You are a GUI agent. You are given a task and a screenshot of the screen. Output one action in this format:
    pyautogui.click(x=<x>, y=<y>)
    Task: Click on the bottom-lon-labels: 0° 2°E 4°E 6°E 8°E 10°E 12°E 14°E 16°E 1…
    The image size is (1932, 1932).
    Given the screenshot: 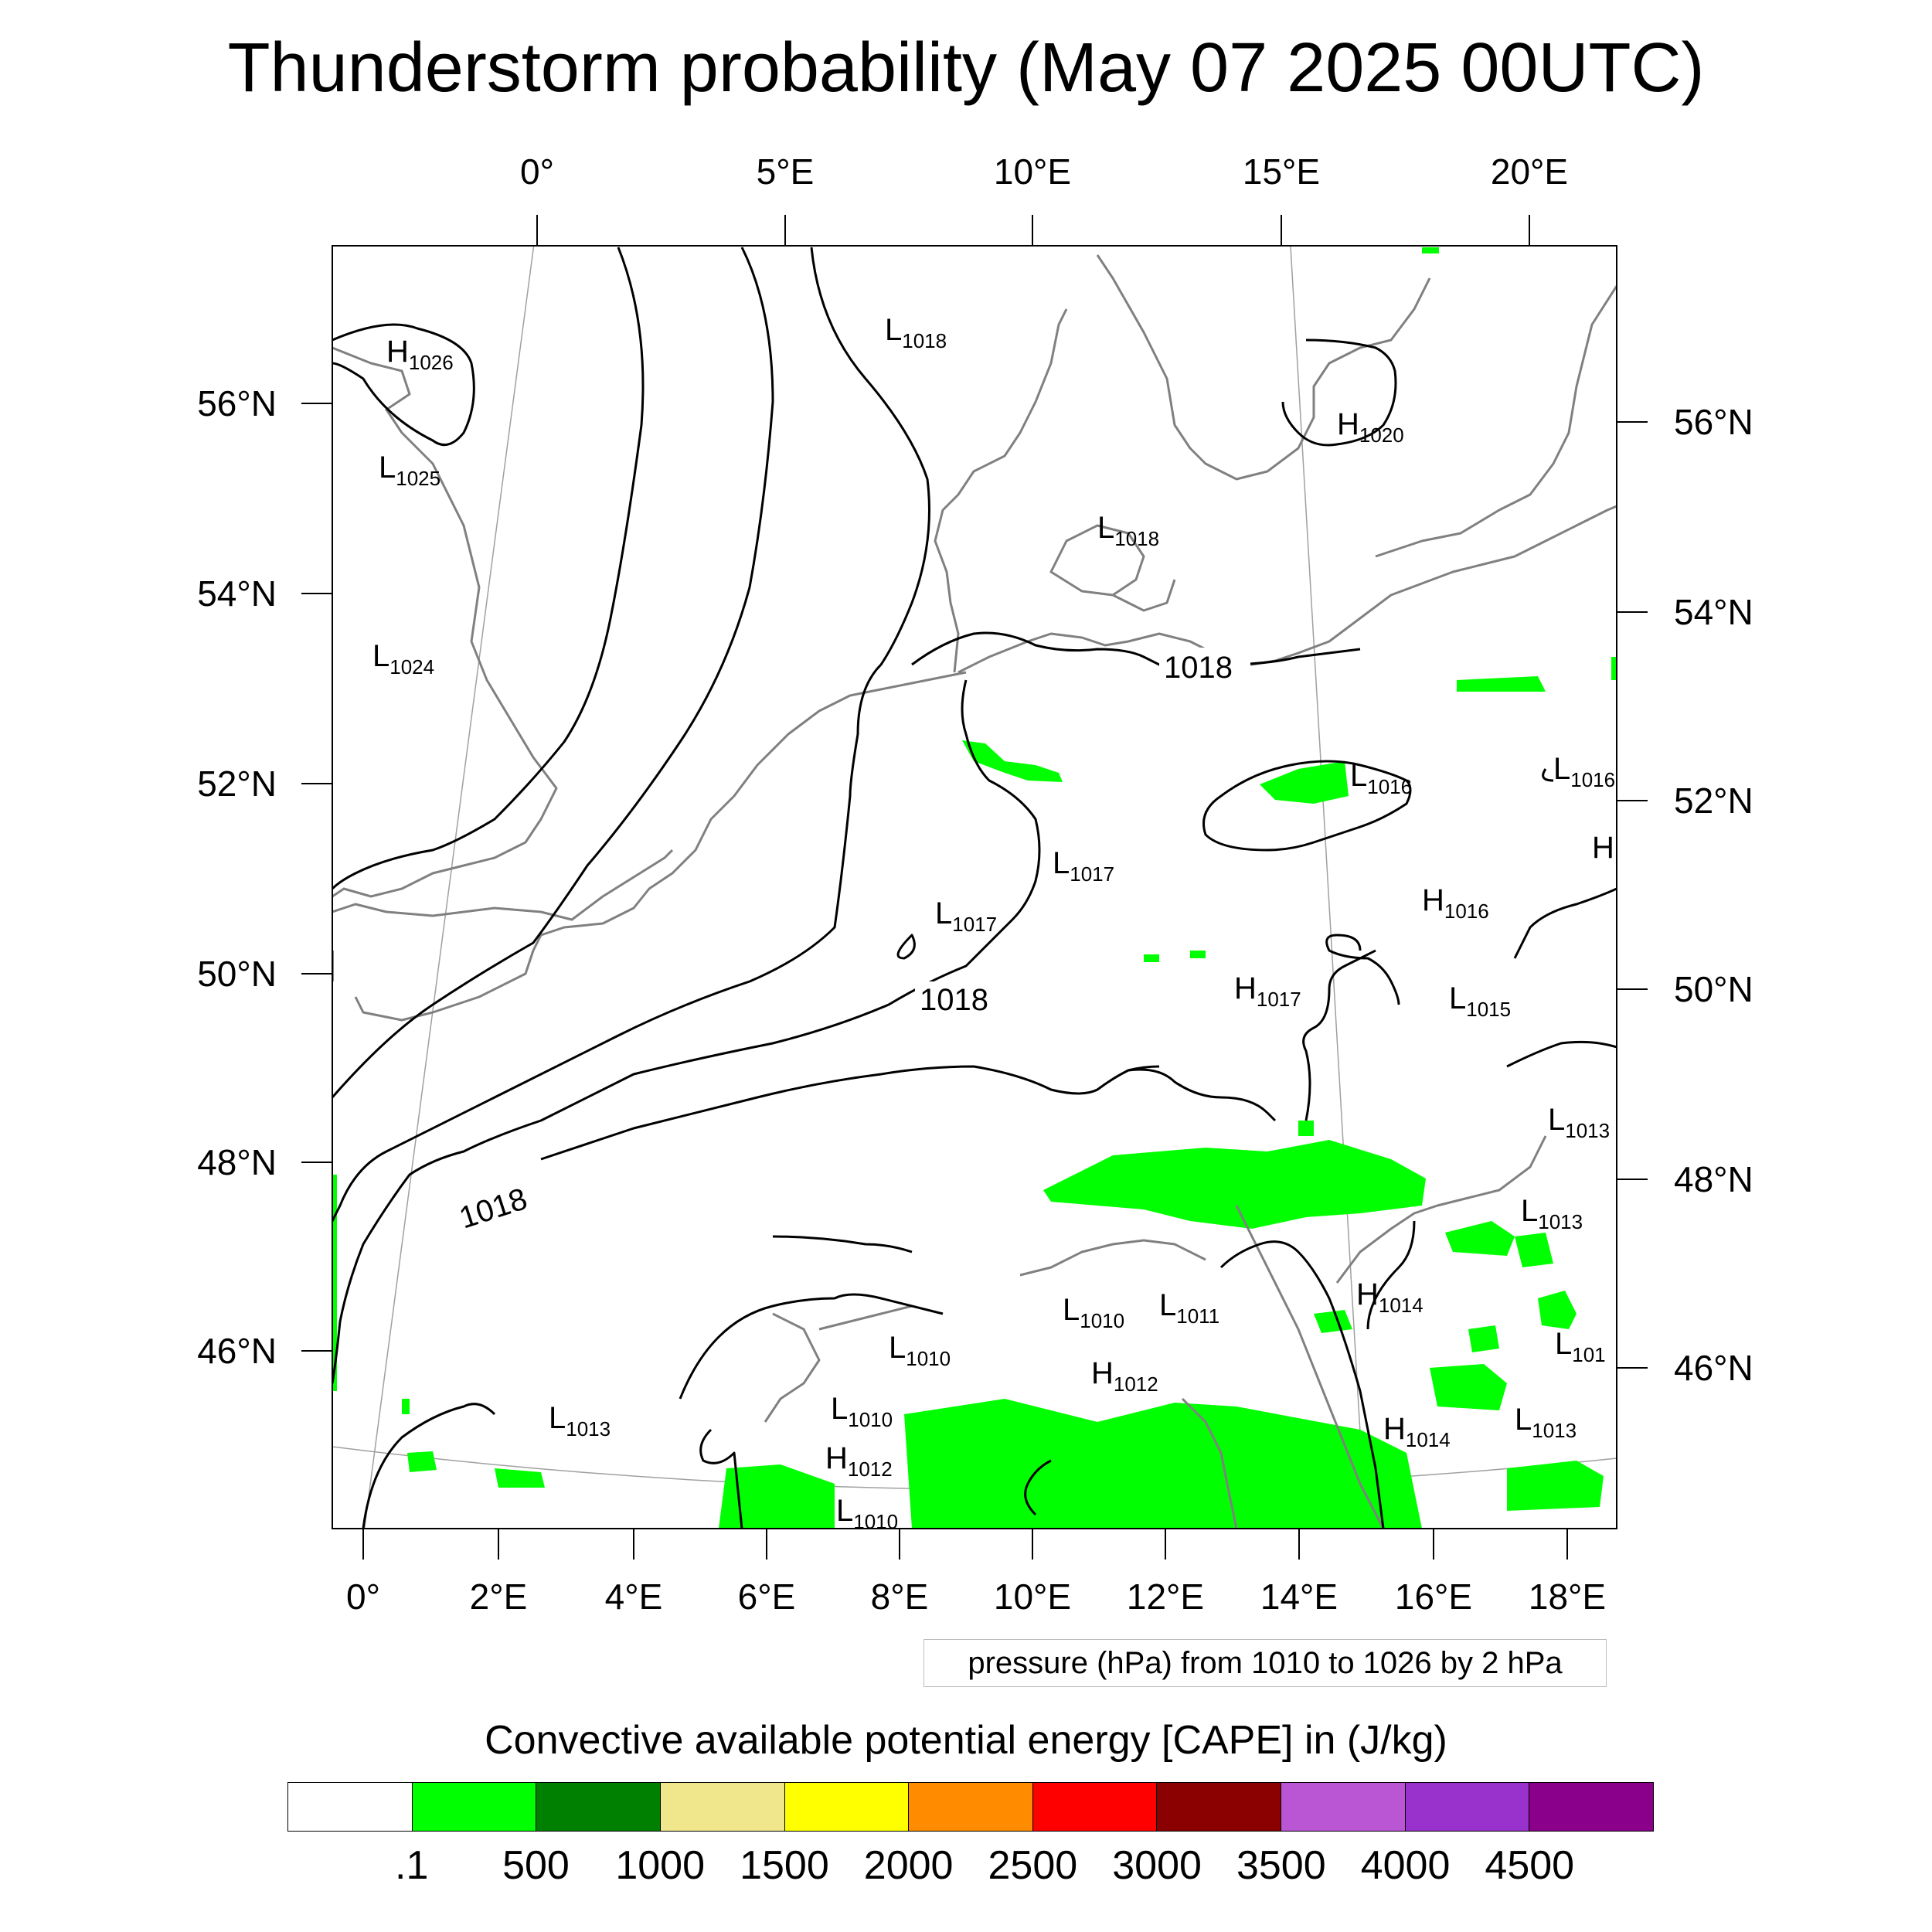 What is the action you would take?
    pyautogui.click(x=976, y=1597)
    